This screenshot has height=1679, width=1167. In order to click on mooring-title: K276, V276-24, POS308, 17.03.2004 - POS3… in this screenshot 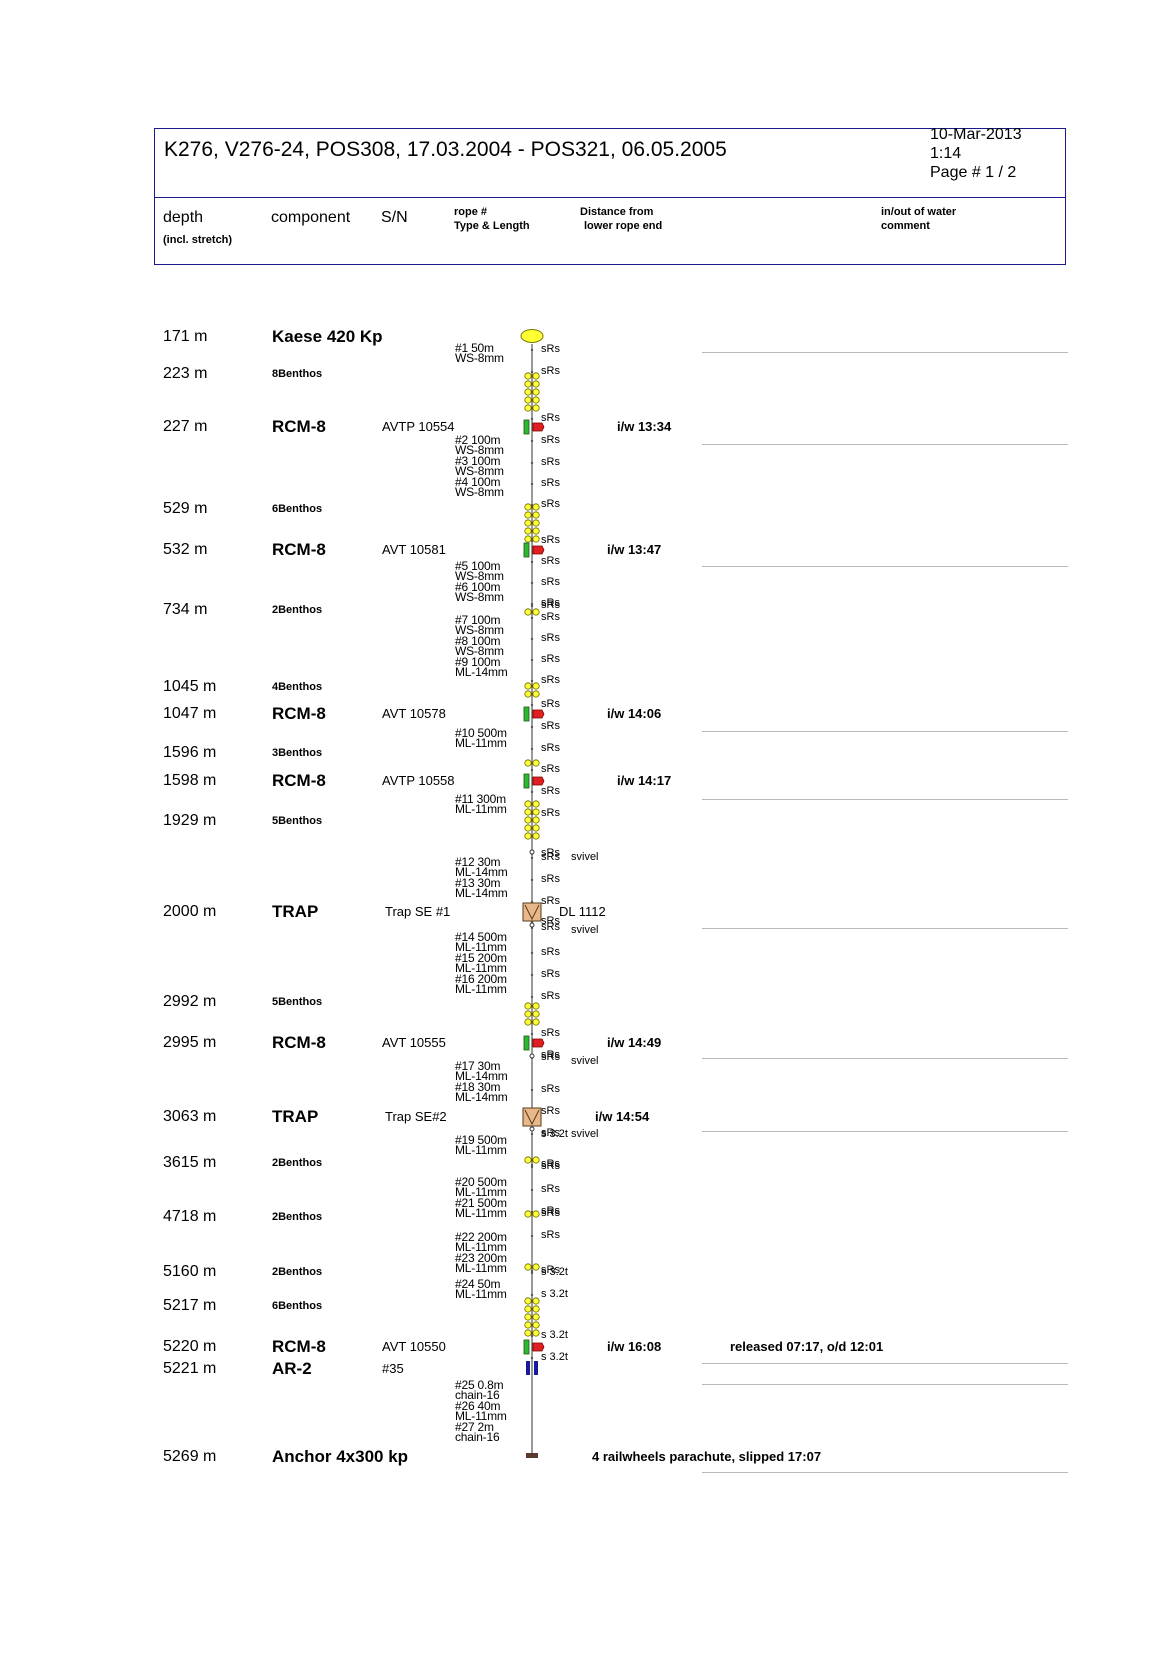, I will do `click(445, 149)`.